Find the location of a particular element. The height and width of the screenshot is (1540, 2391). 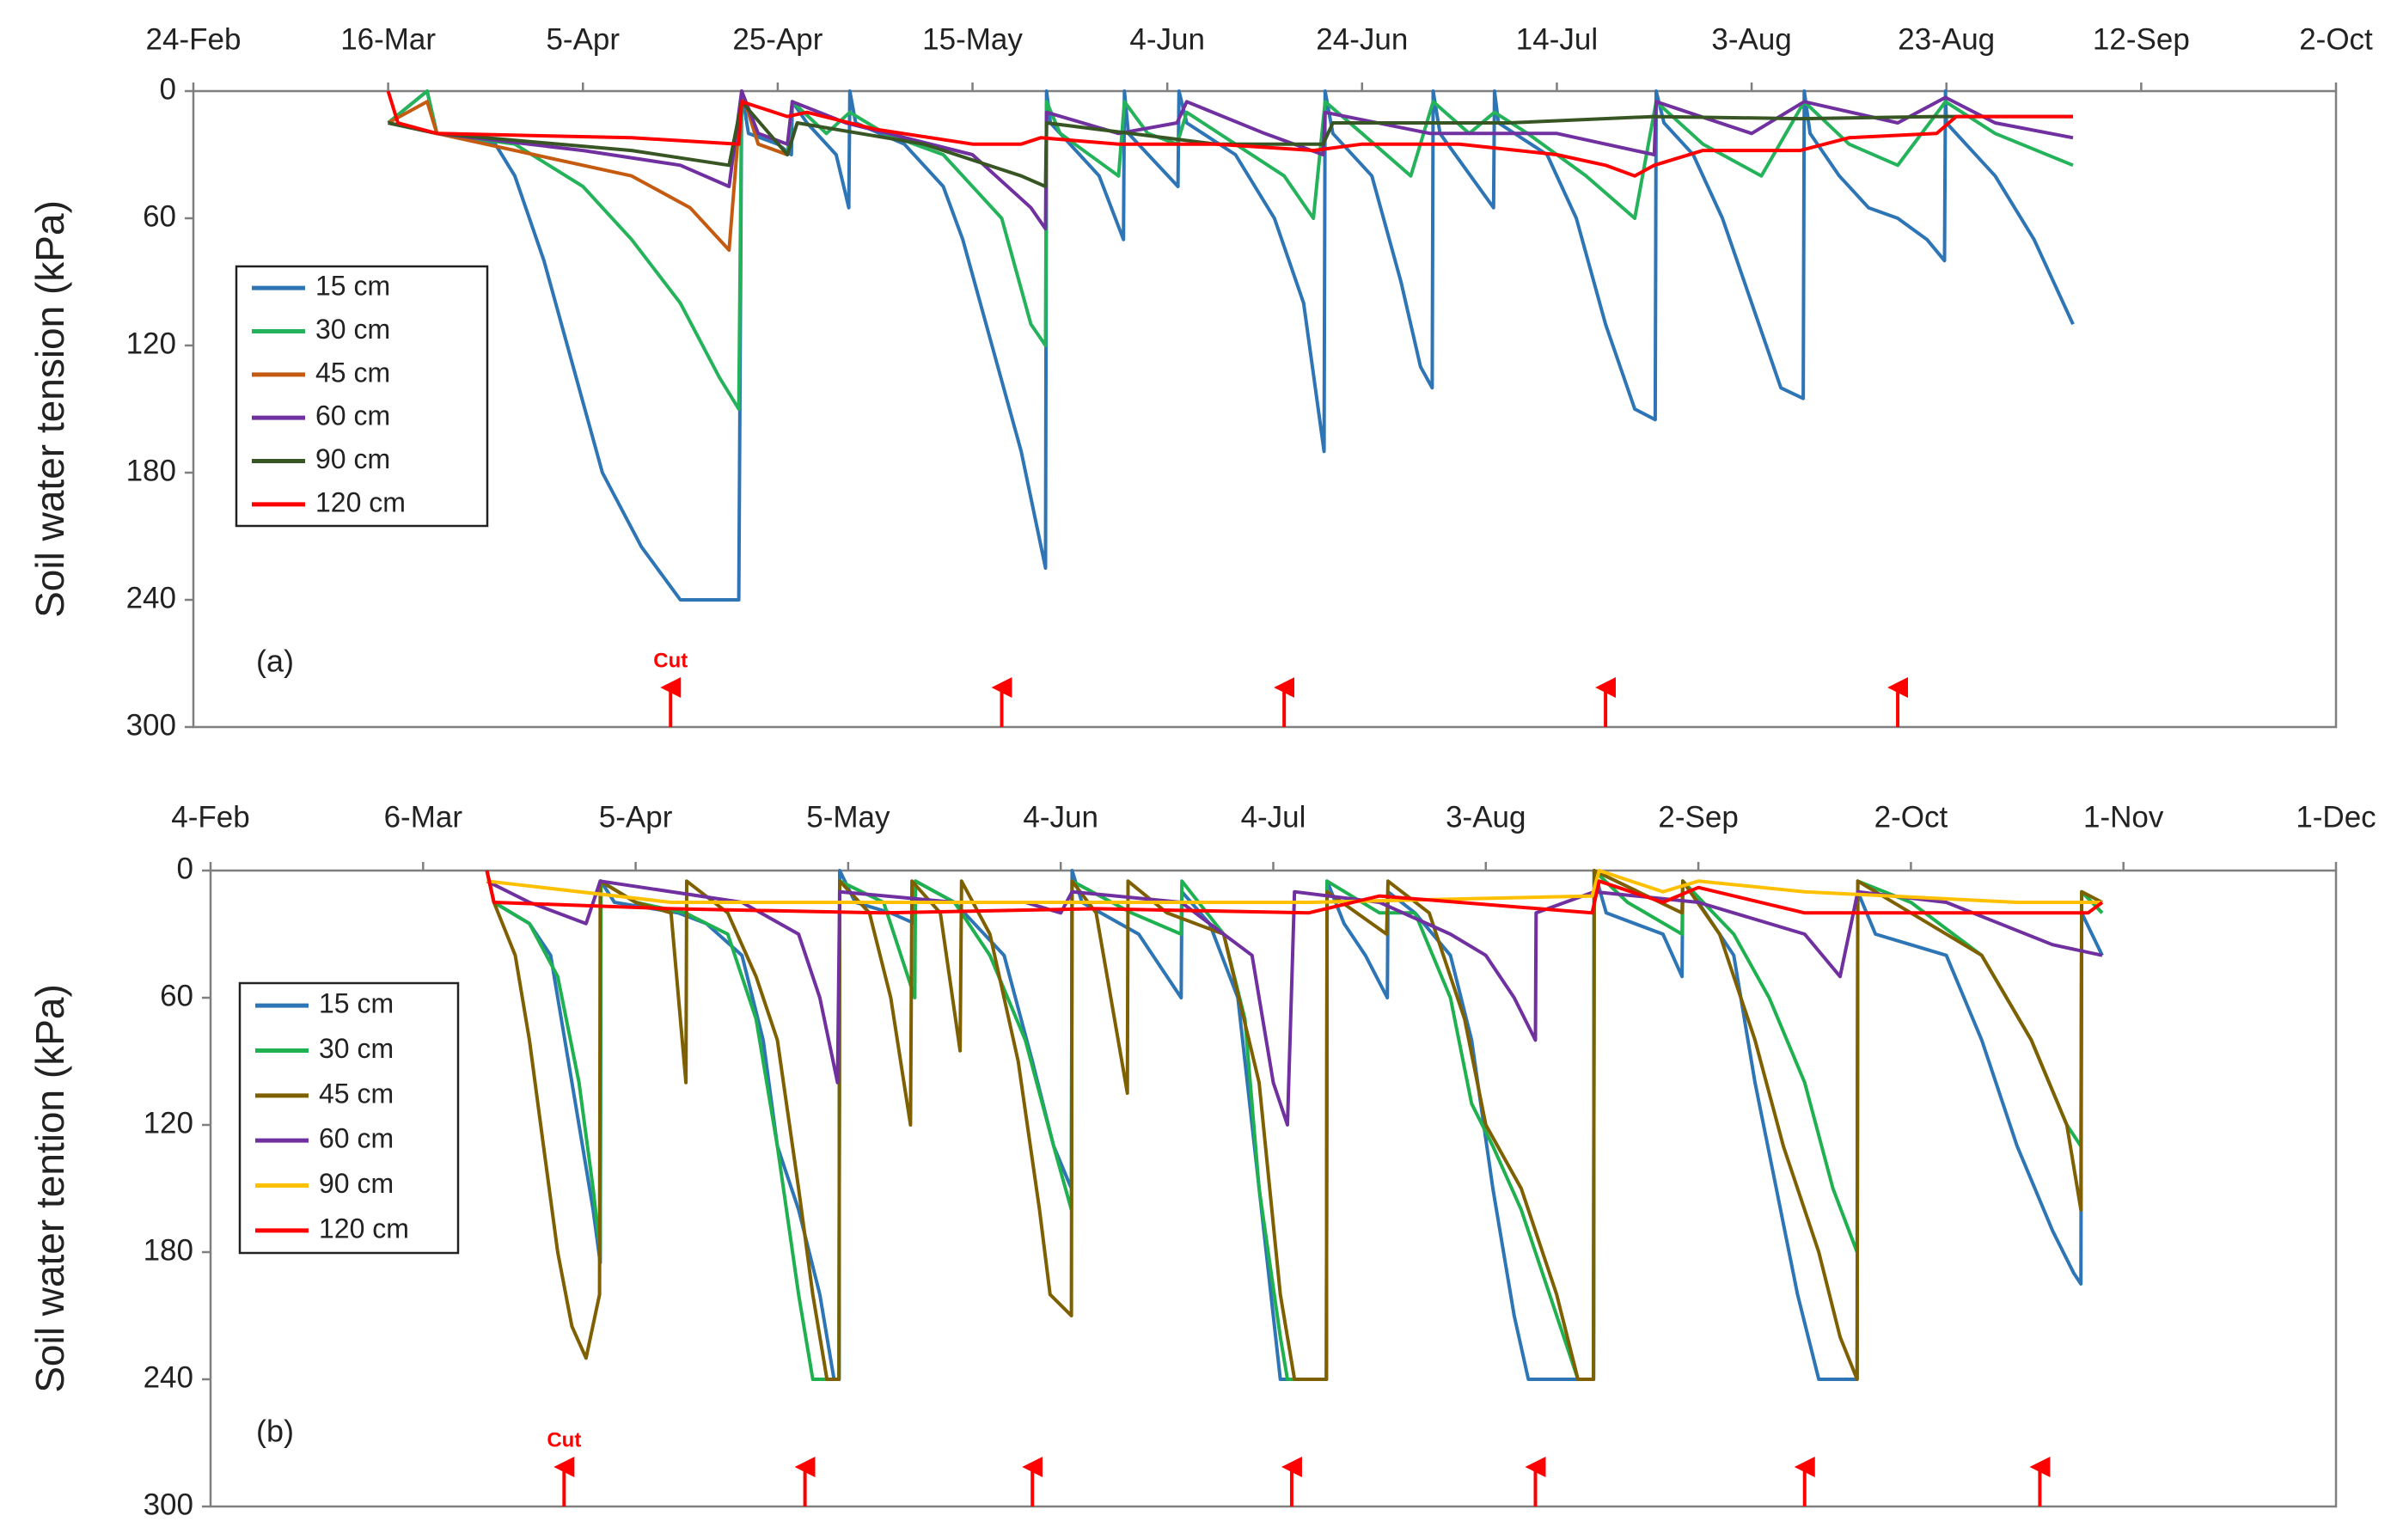

x-tick-label: 12-Sep is located at coordinates (2142, 39).